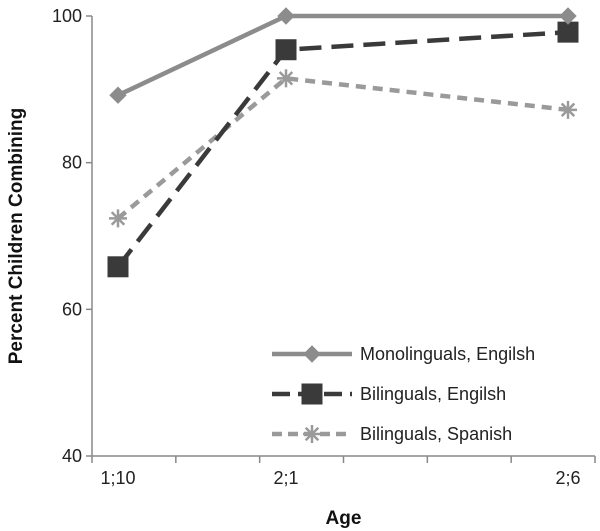  I want to click on legend-label: Bilinguals, Spanish, so click(436, 434).